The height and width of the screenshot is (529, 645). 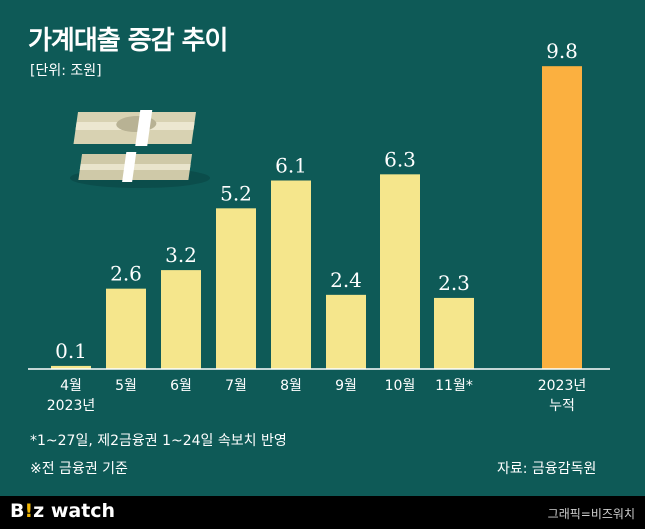 I want to click on x-tick-sublabel-total: 누적, so click(x=562, y=406).